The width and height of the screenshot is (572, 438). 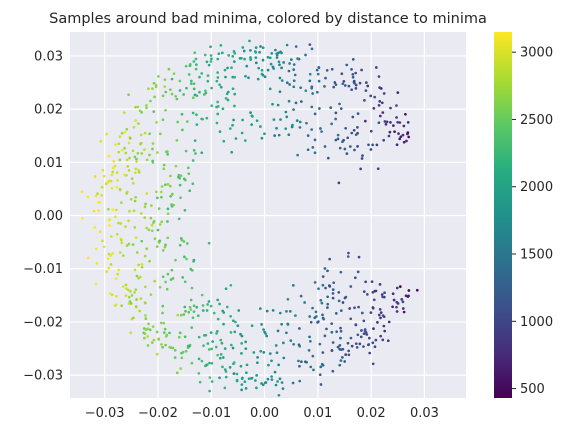 What do you see at coordinates (48, 163) in the screenshot?
I see `y-tick-label: 0.01` at bounding box center [48, 163].